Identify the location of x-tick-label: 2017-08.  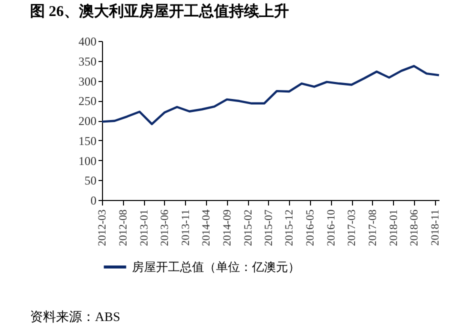
(372, 227).